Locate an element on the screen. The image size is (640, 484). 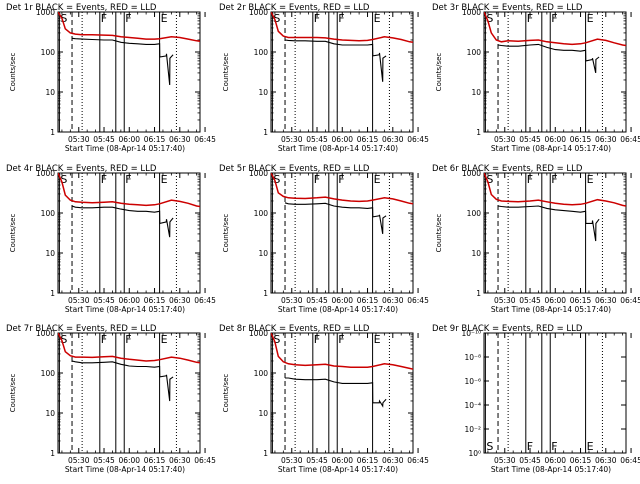
y-tick-label: 10⁻⁶ is located at coordinates (472, 381).